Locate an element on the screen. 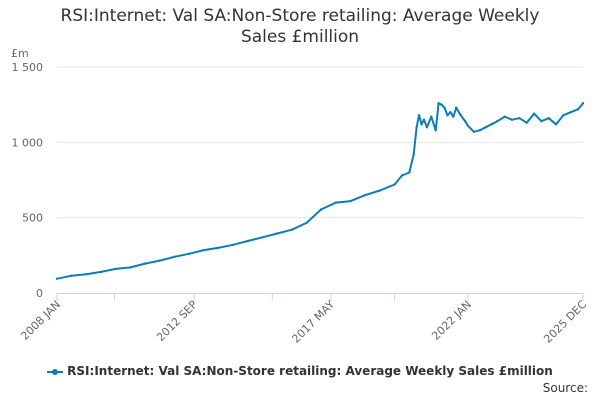 The height and width of the screenshot is (400, 600). y-tick-label: 500 is located at coordinates (32, 218).